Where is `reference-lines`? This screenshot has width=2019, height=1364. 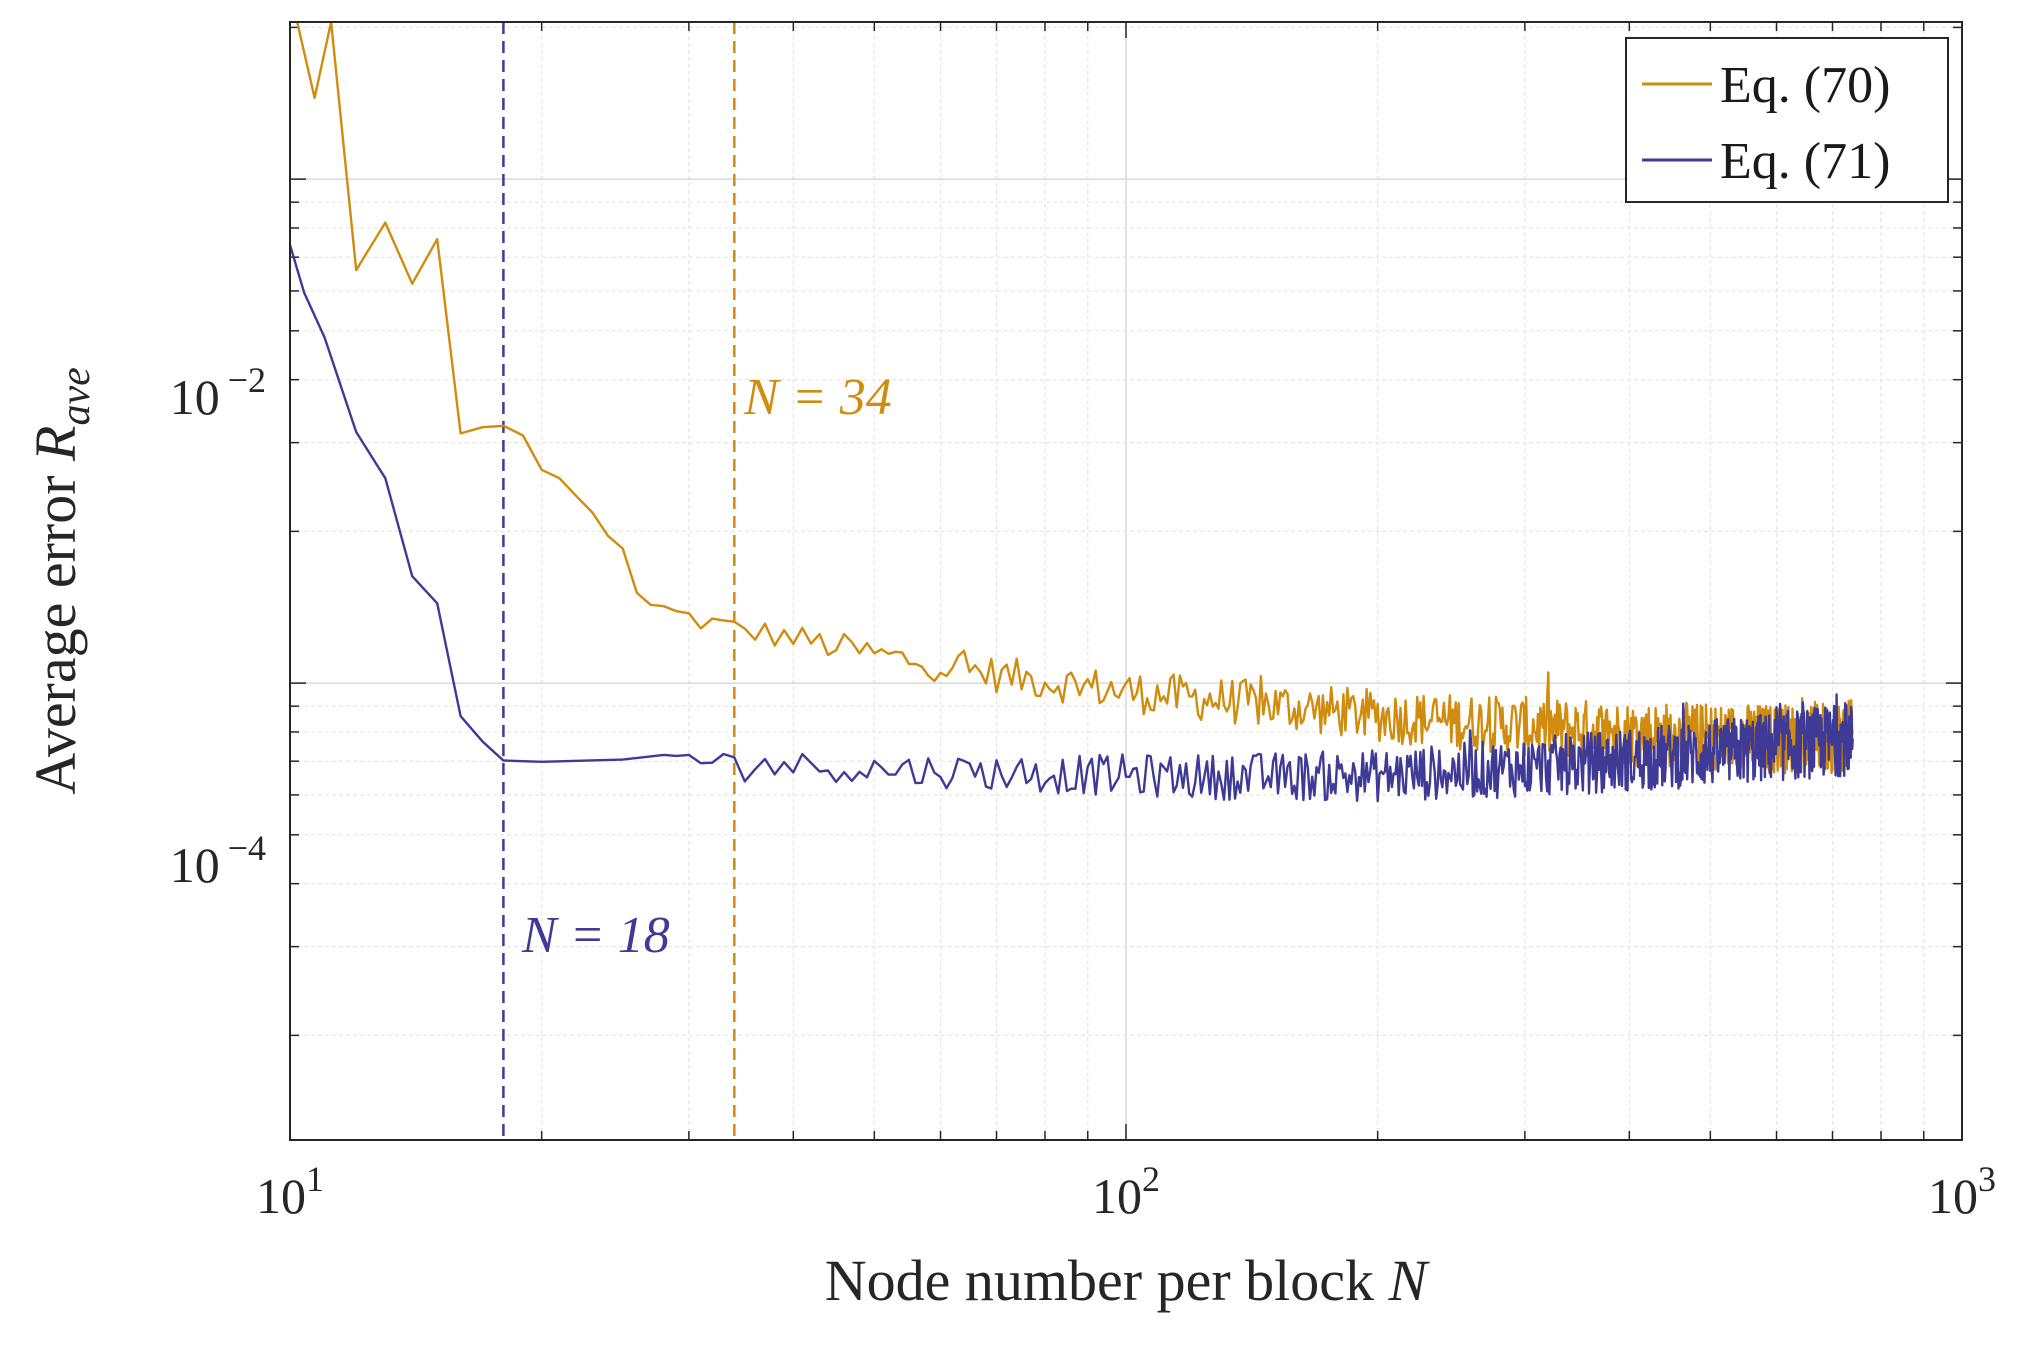 reference-lines is located at coordinates (619, 581).